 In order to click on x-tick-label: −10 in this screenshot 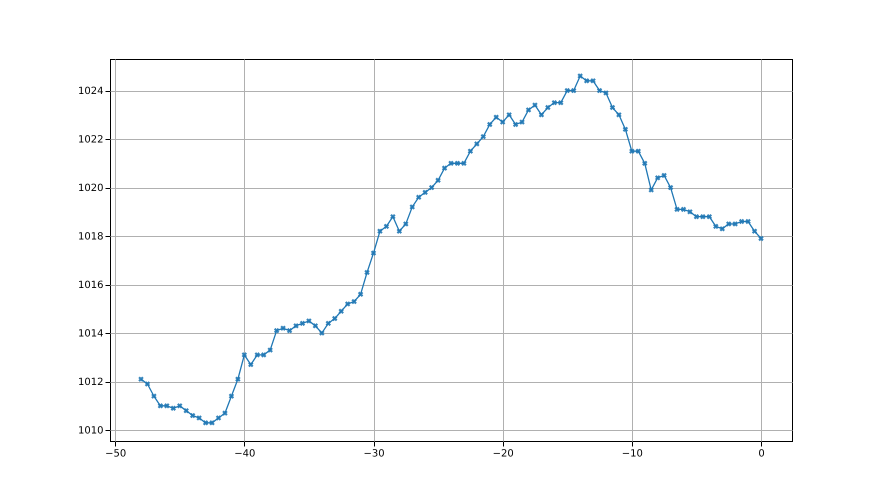, I will do `click(632, 454)`.